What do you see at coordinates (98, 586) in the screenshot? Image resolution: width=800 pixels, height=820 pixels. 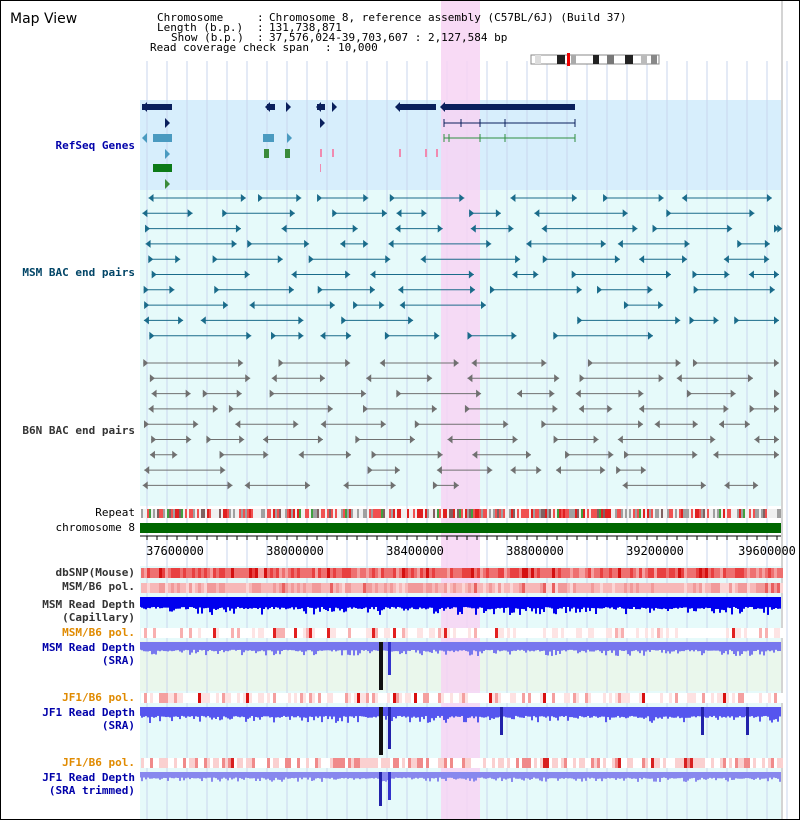 I see `track-label-msm-b6-pol-1: MSM/B6 pol.` at bounding box center [98, 586].